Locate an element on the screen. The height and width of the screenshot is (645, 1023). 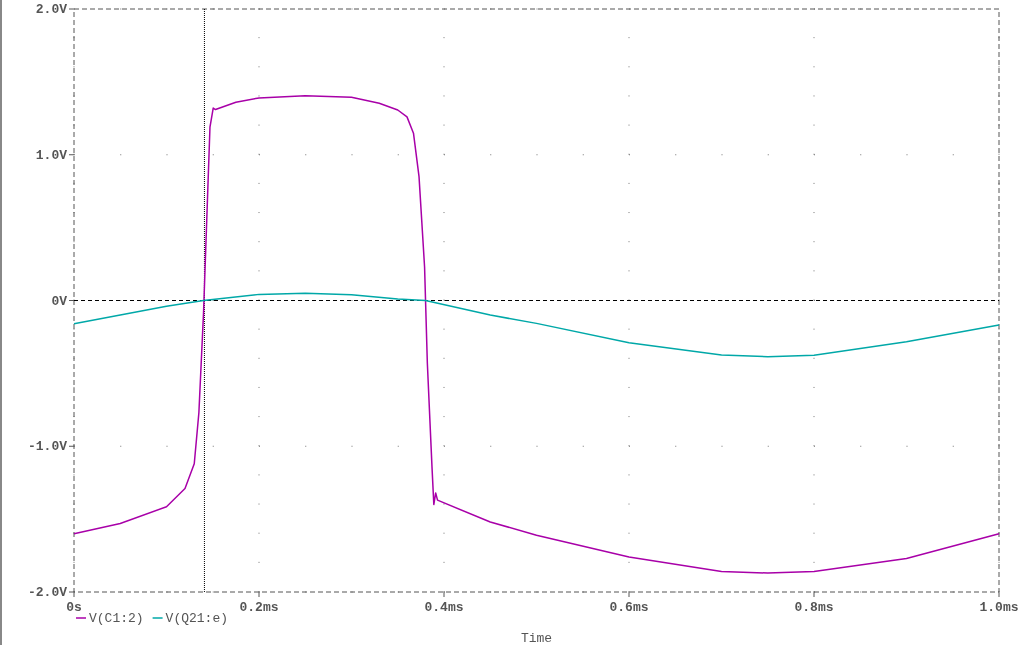
x-tick-label: 0s is located at coordinates (74, 607).